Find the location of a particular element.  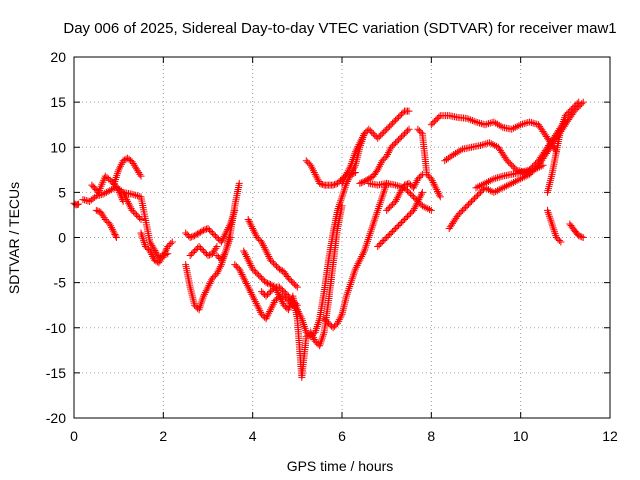

series-track-r is located at coordinates (355, 255).